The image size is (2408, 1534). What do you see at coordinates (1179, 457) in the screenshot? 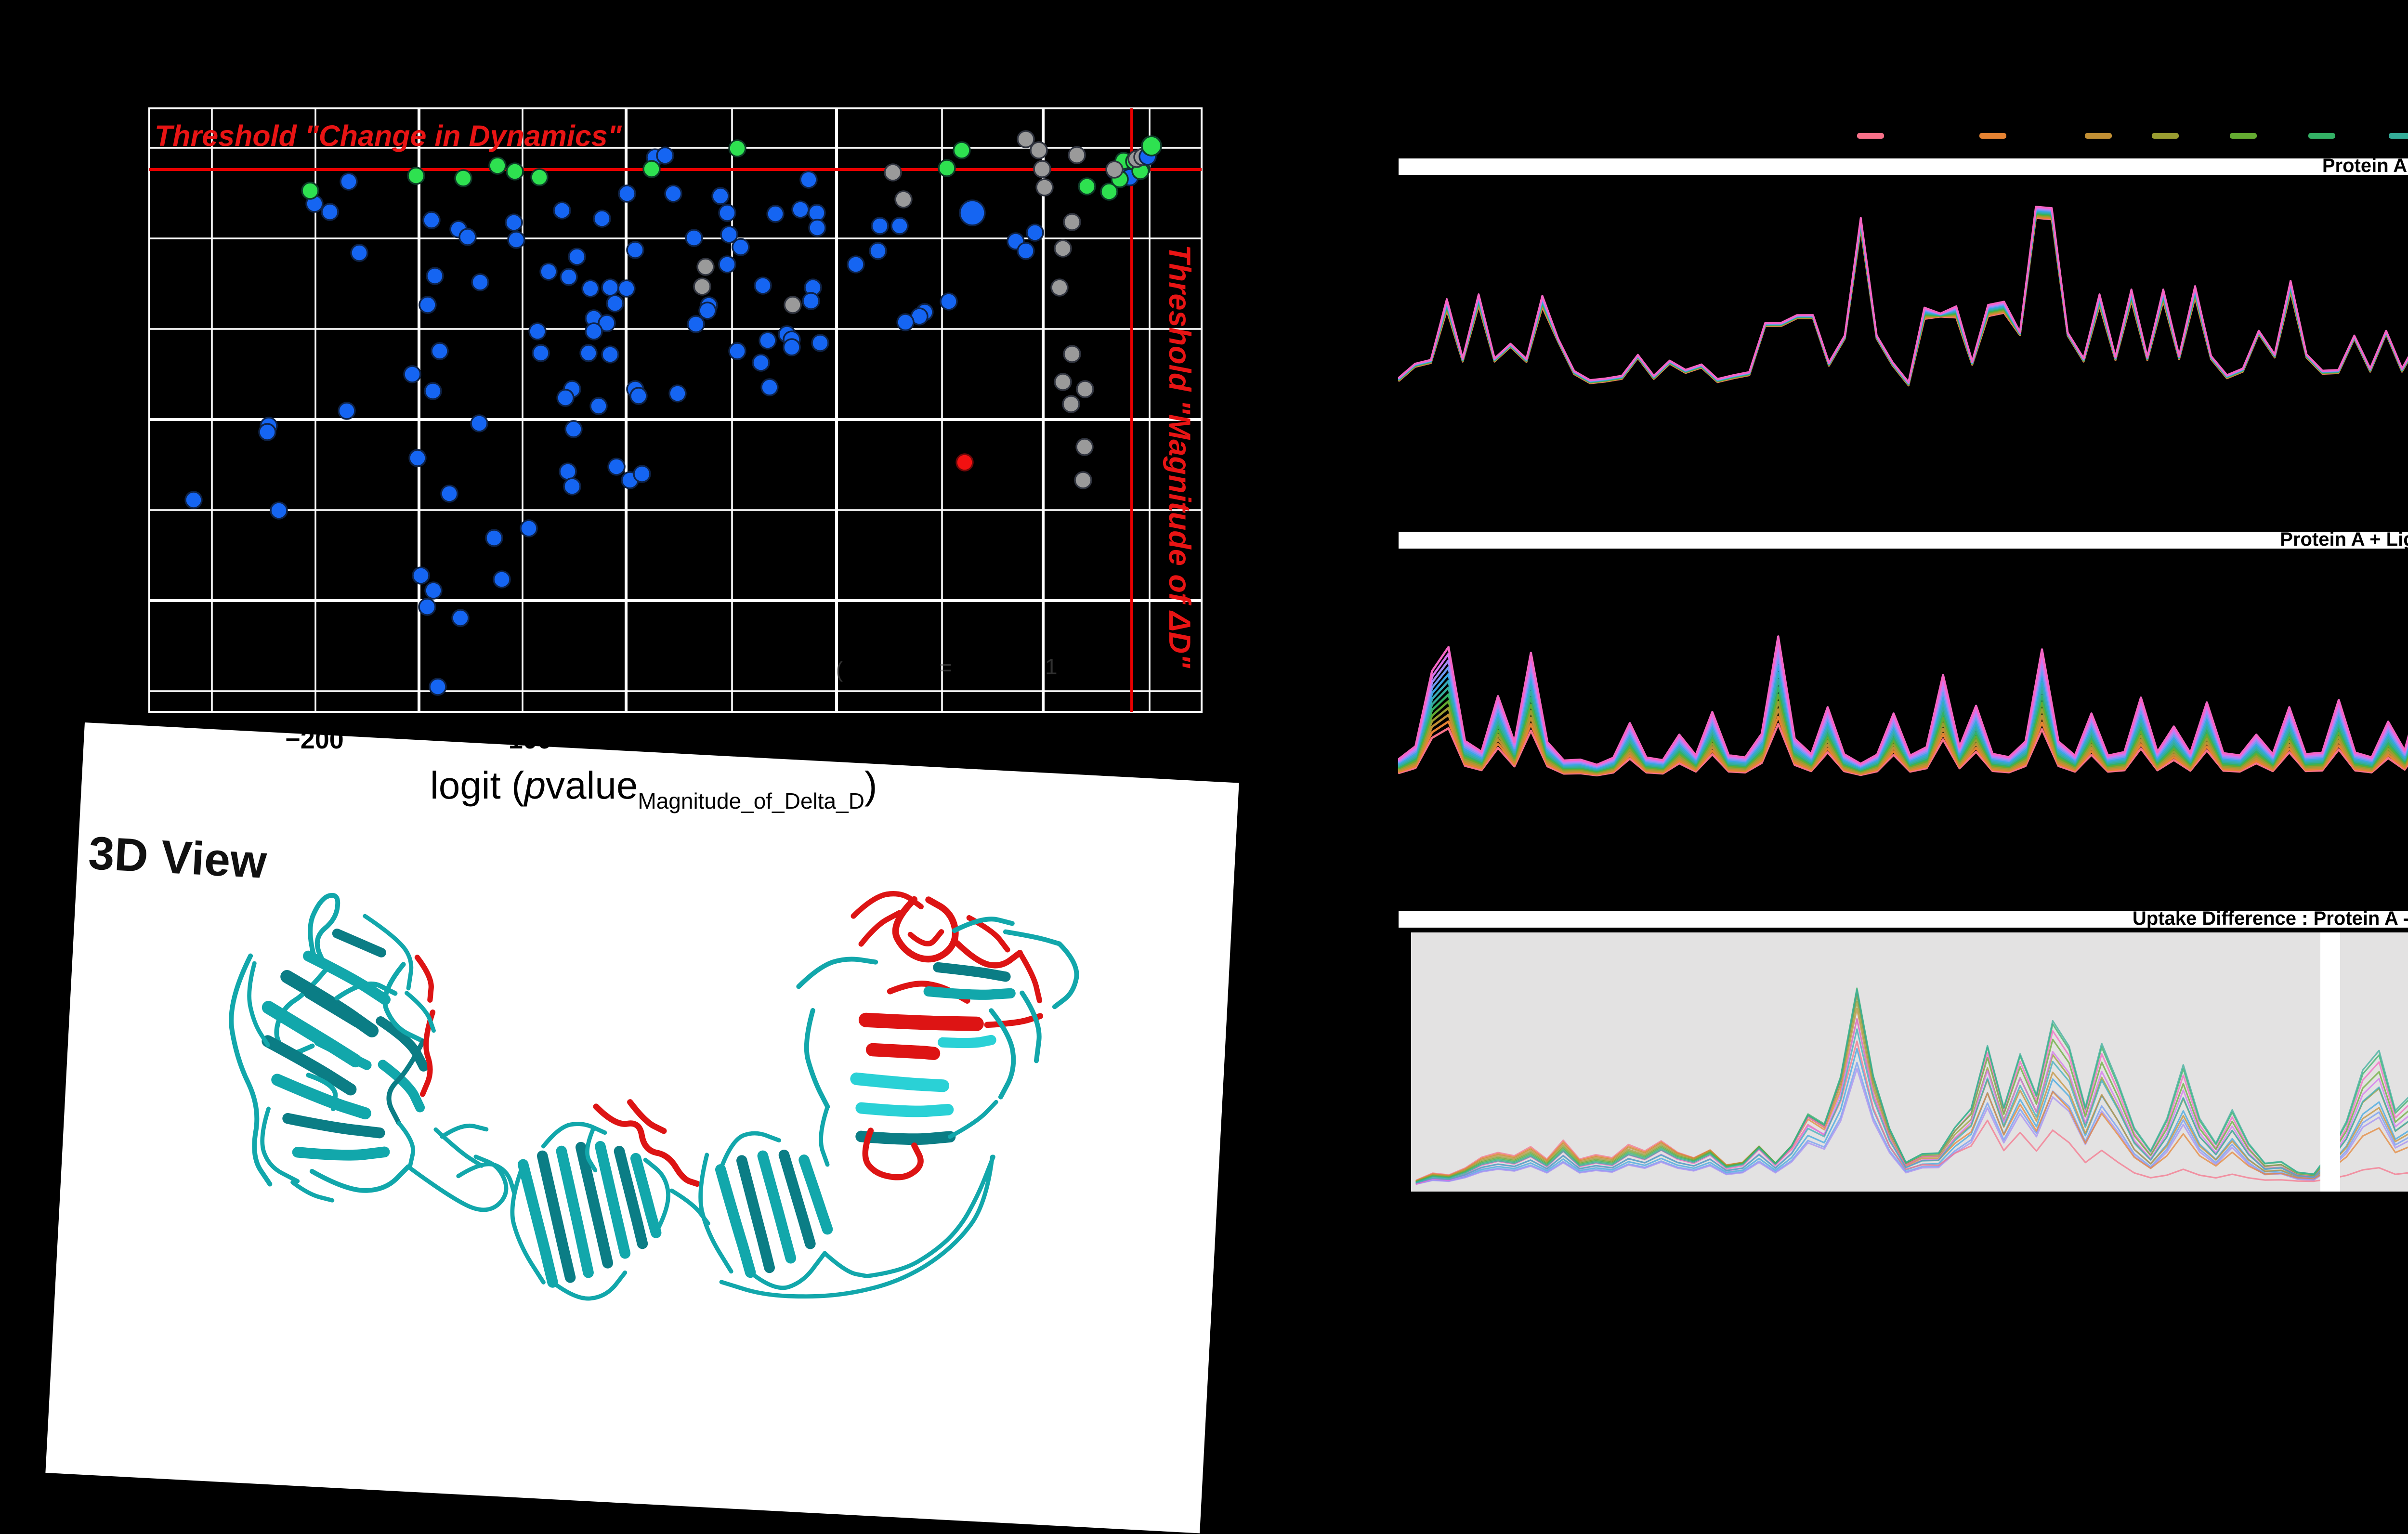
I see `svg-text: Threshold "Magnitude of ΔD"` at bounding box center [1179, 457].